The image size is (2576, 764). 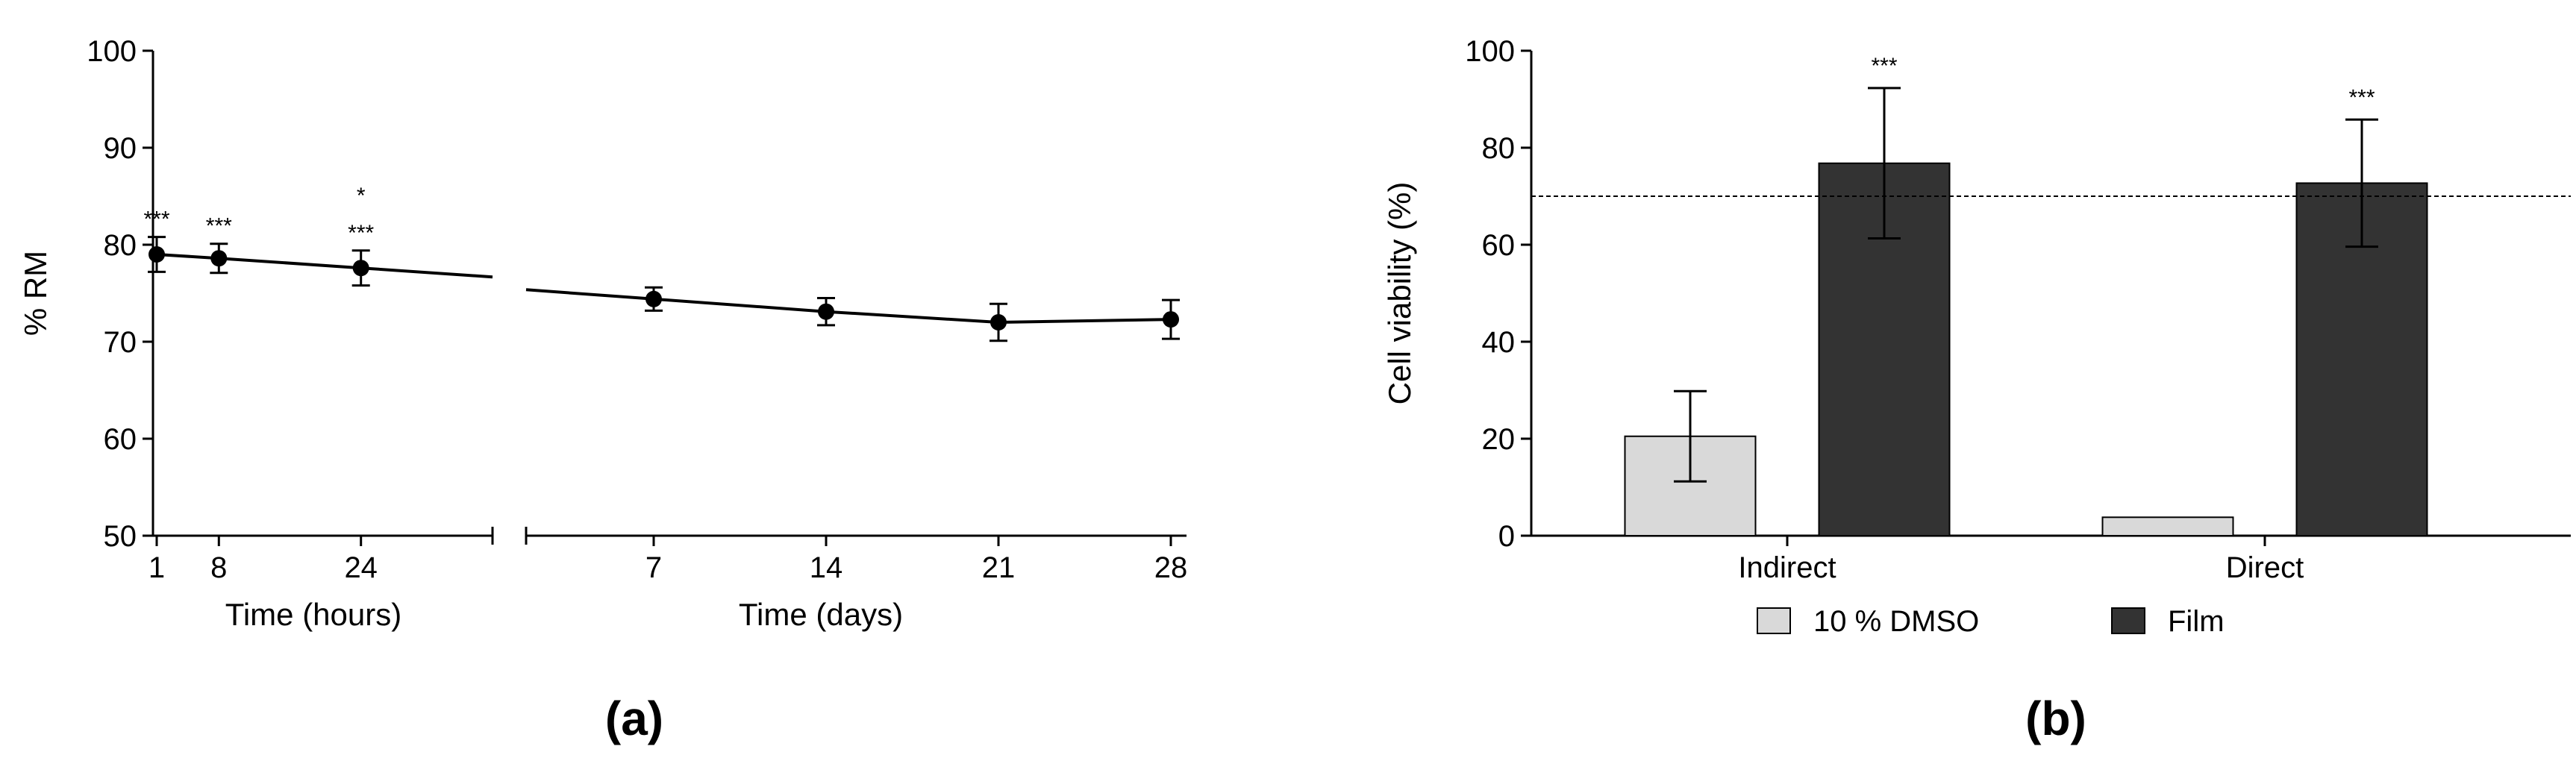 What do you see at coordinates (120, 537) in the screenshot?
I see `y-tick-label: 50` at bounding box center [120, 537].